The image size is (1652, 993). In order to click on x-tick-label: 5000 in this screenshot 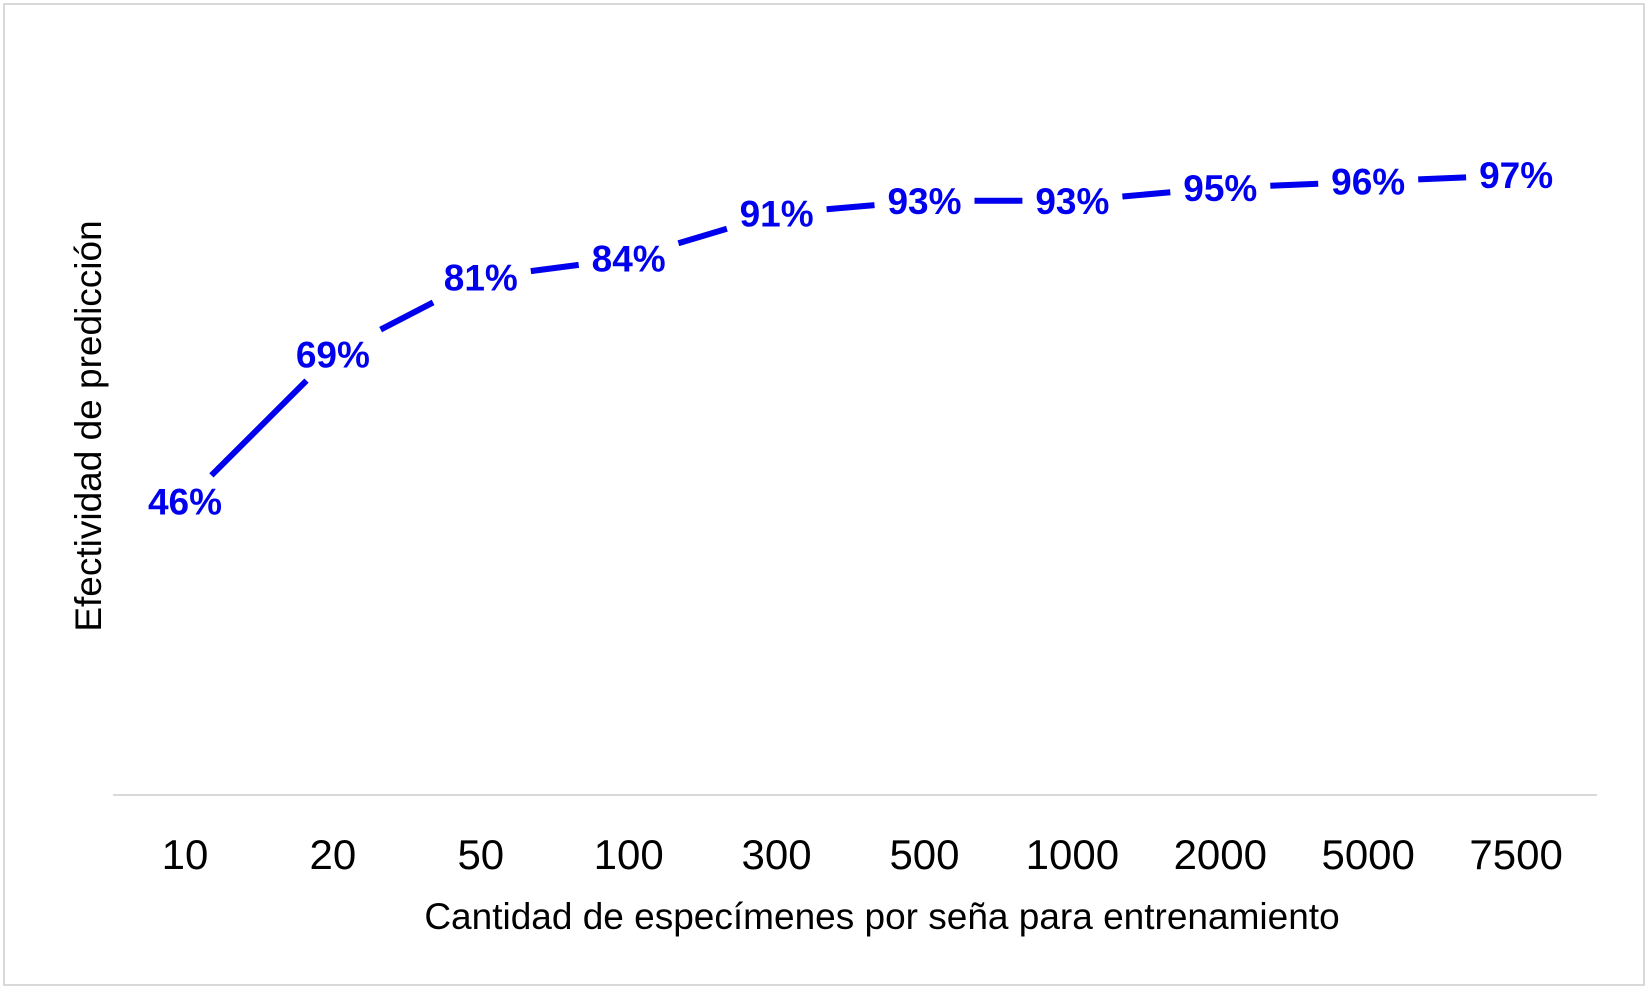, I will do `click(1367, 854)`.